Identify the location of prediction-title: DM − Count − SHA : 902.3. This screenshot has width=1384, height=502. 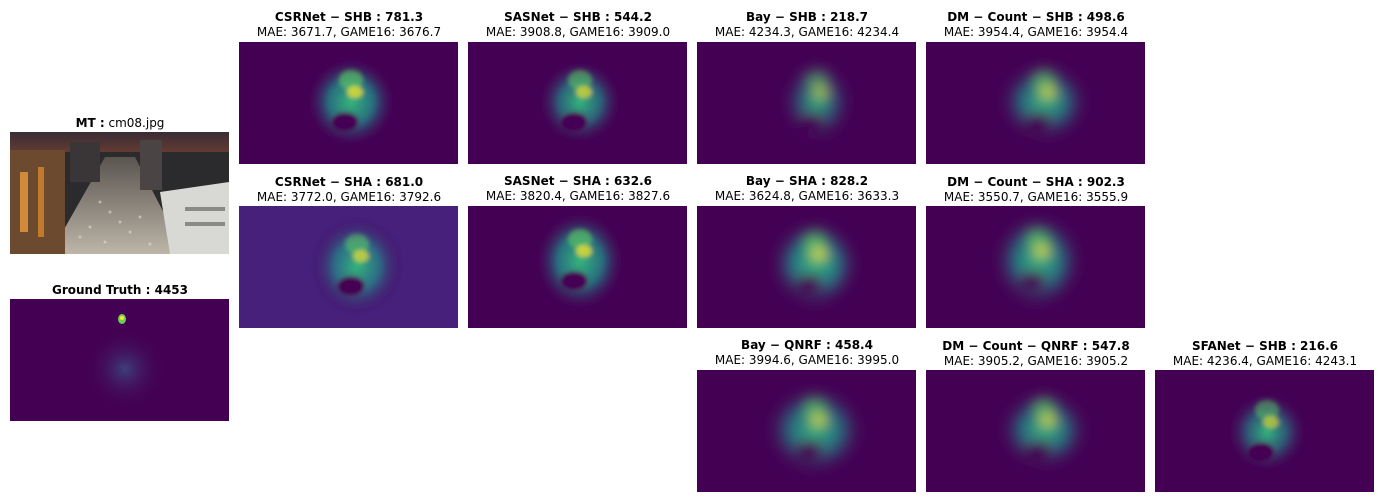
(1036, 182).